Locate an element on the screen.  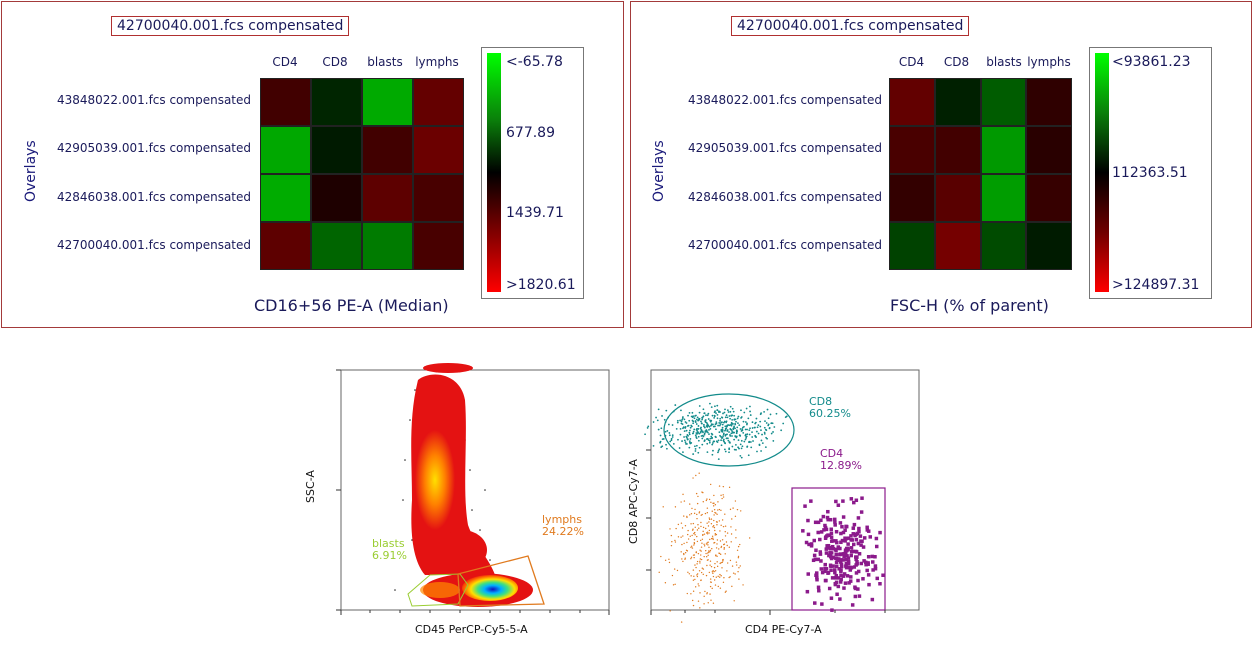
heatmap-metric-label: FSC-H (% of parent) is located at coordinates (969, 305).